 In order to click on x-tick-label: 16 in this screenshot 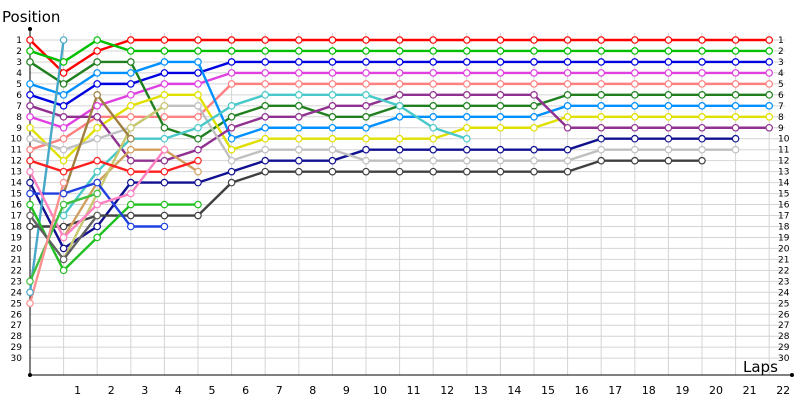, I will do `click(582, 390)`.